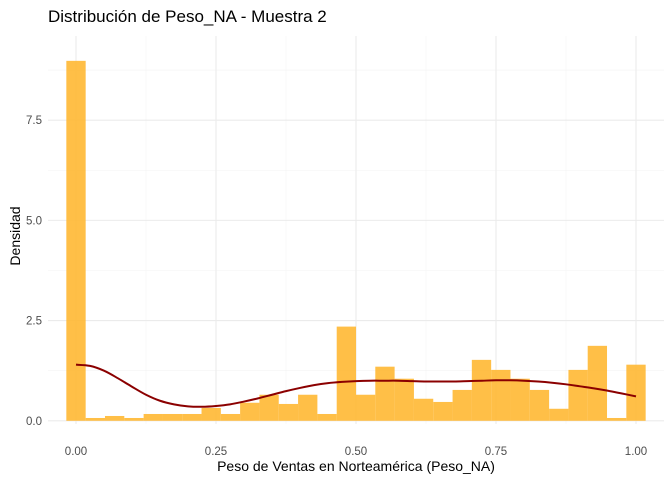 This screenshot has width=672, height=480. I want to click on y-tick-label: 5.0, so click(34, 221).